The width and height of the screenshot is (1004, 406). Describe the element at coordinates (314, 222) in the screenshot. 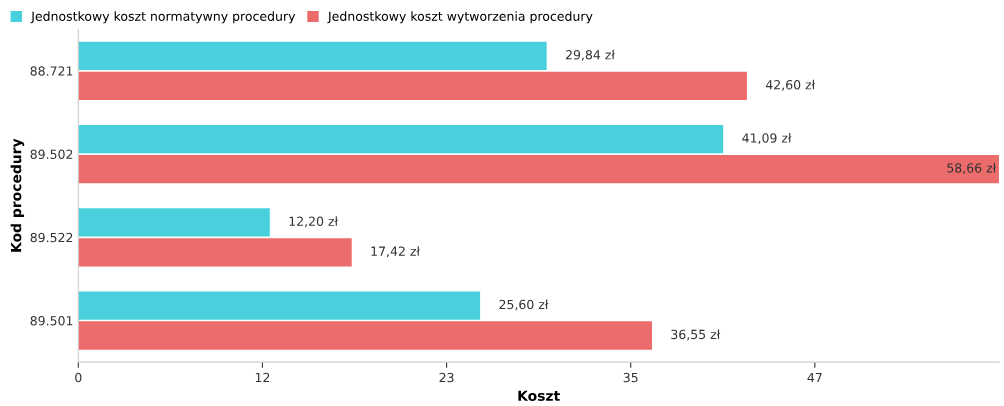

I see `data-label: 12,20 zł` at that location.